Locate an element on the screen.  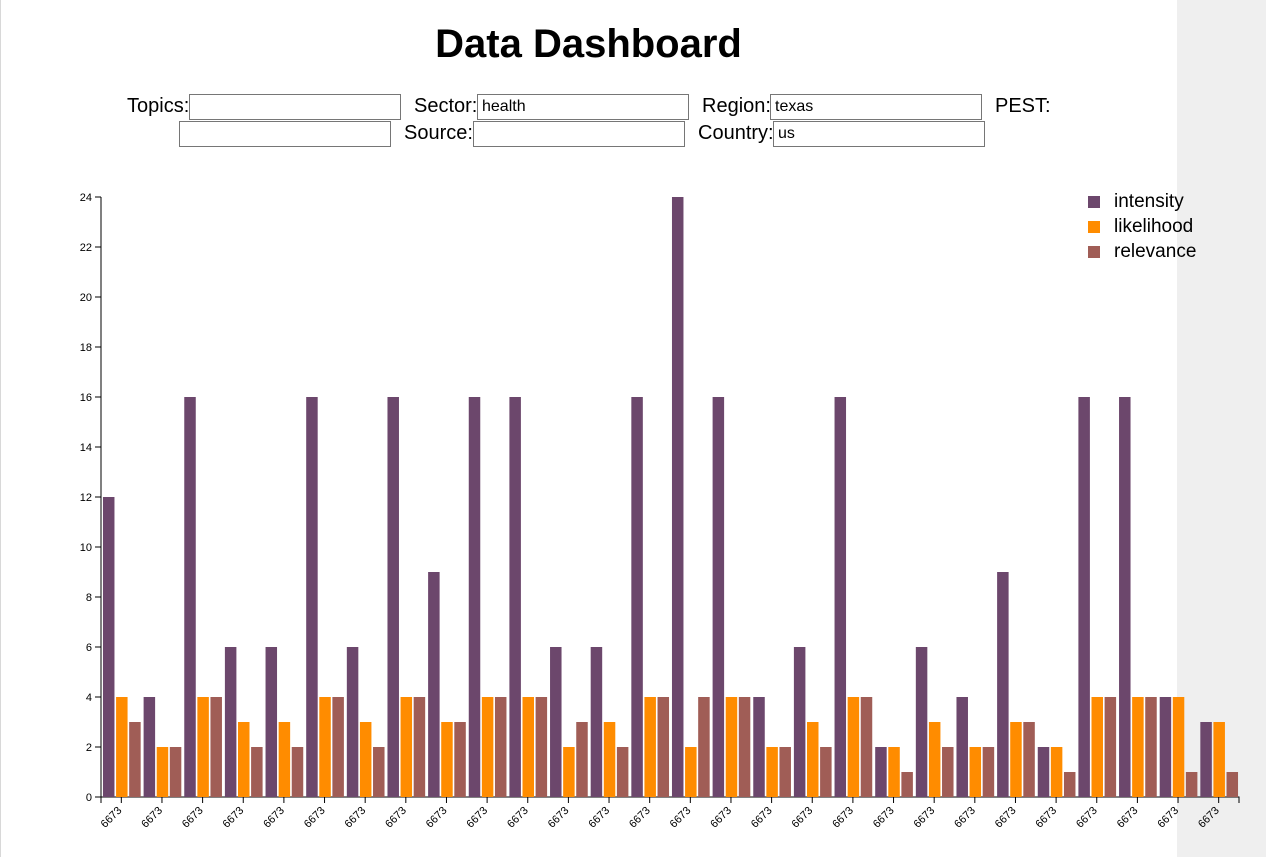
scrollbar-gutter is located at coordinates (1221, 428).